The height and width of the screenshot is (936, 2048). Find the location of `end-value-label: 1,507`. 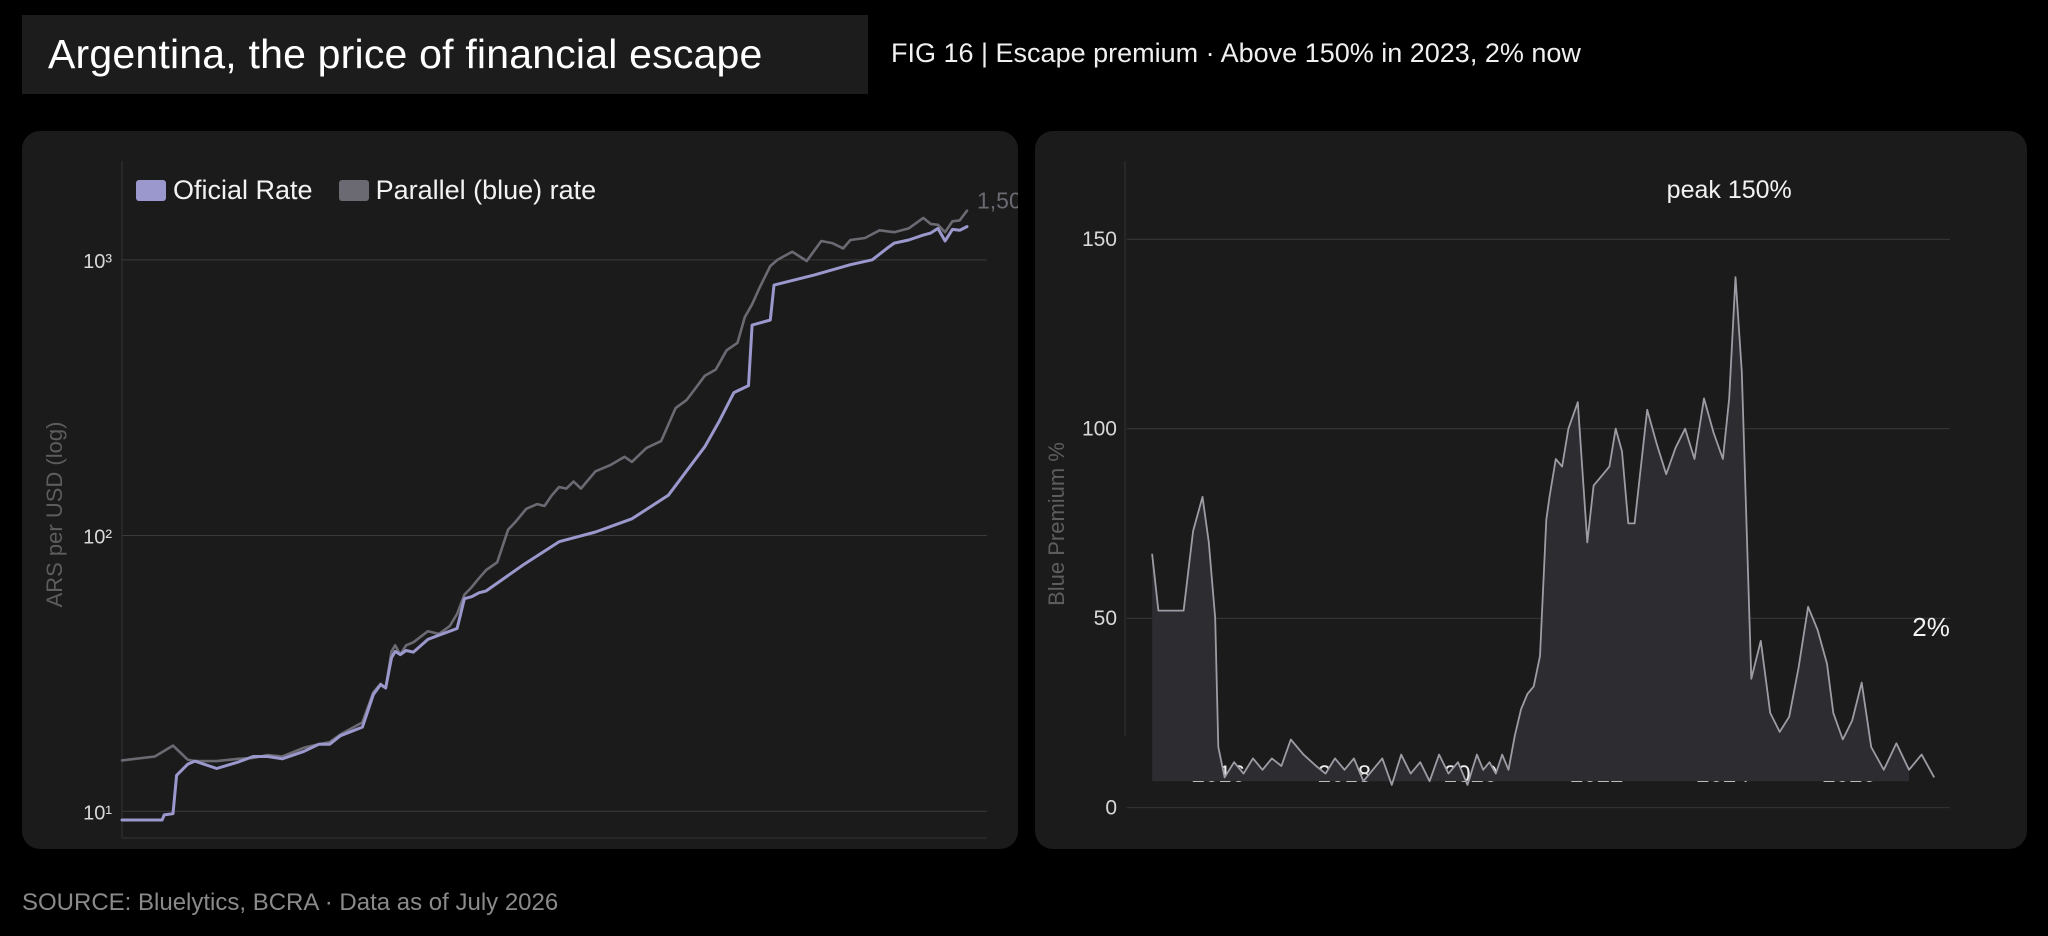

end-value-label: 1,507 is located at coordinates (997, 201).